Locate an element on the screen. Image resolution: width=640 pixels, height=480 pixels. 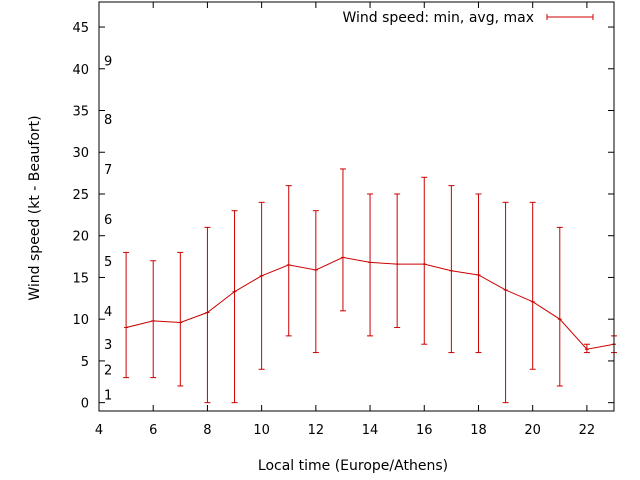
y-tick-label: 30 is located at coordinates (80, 153).